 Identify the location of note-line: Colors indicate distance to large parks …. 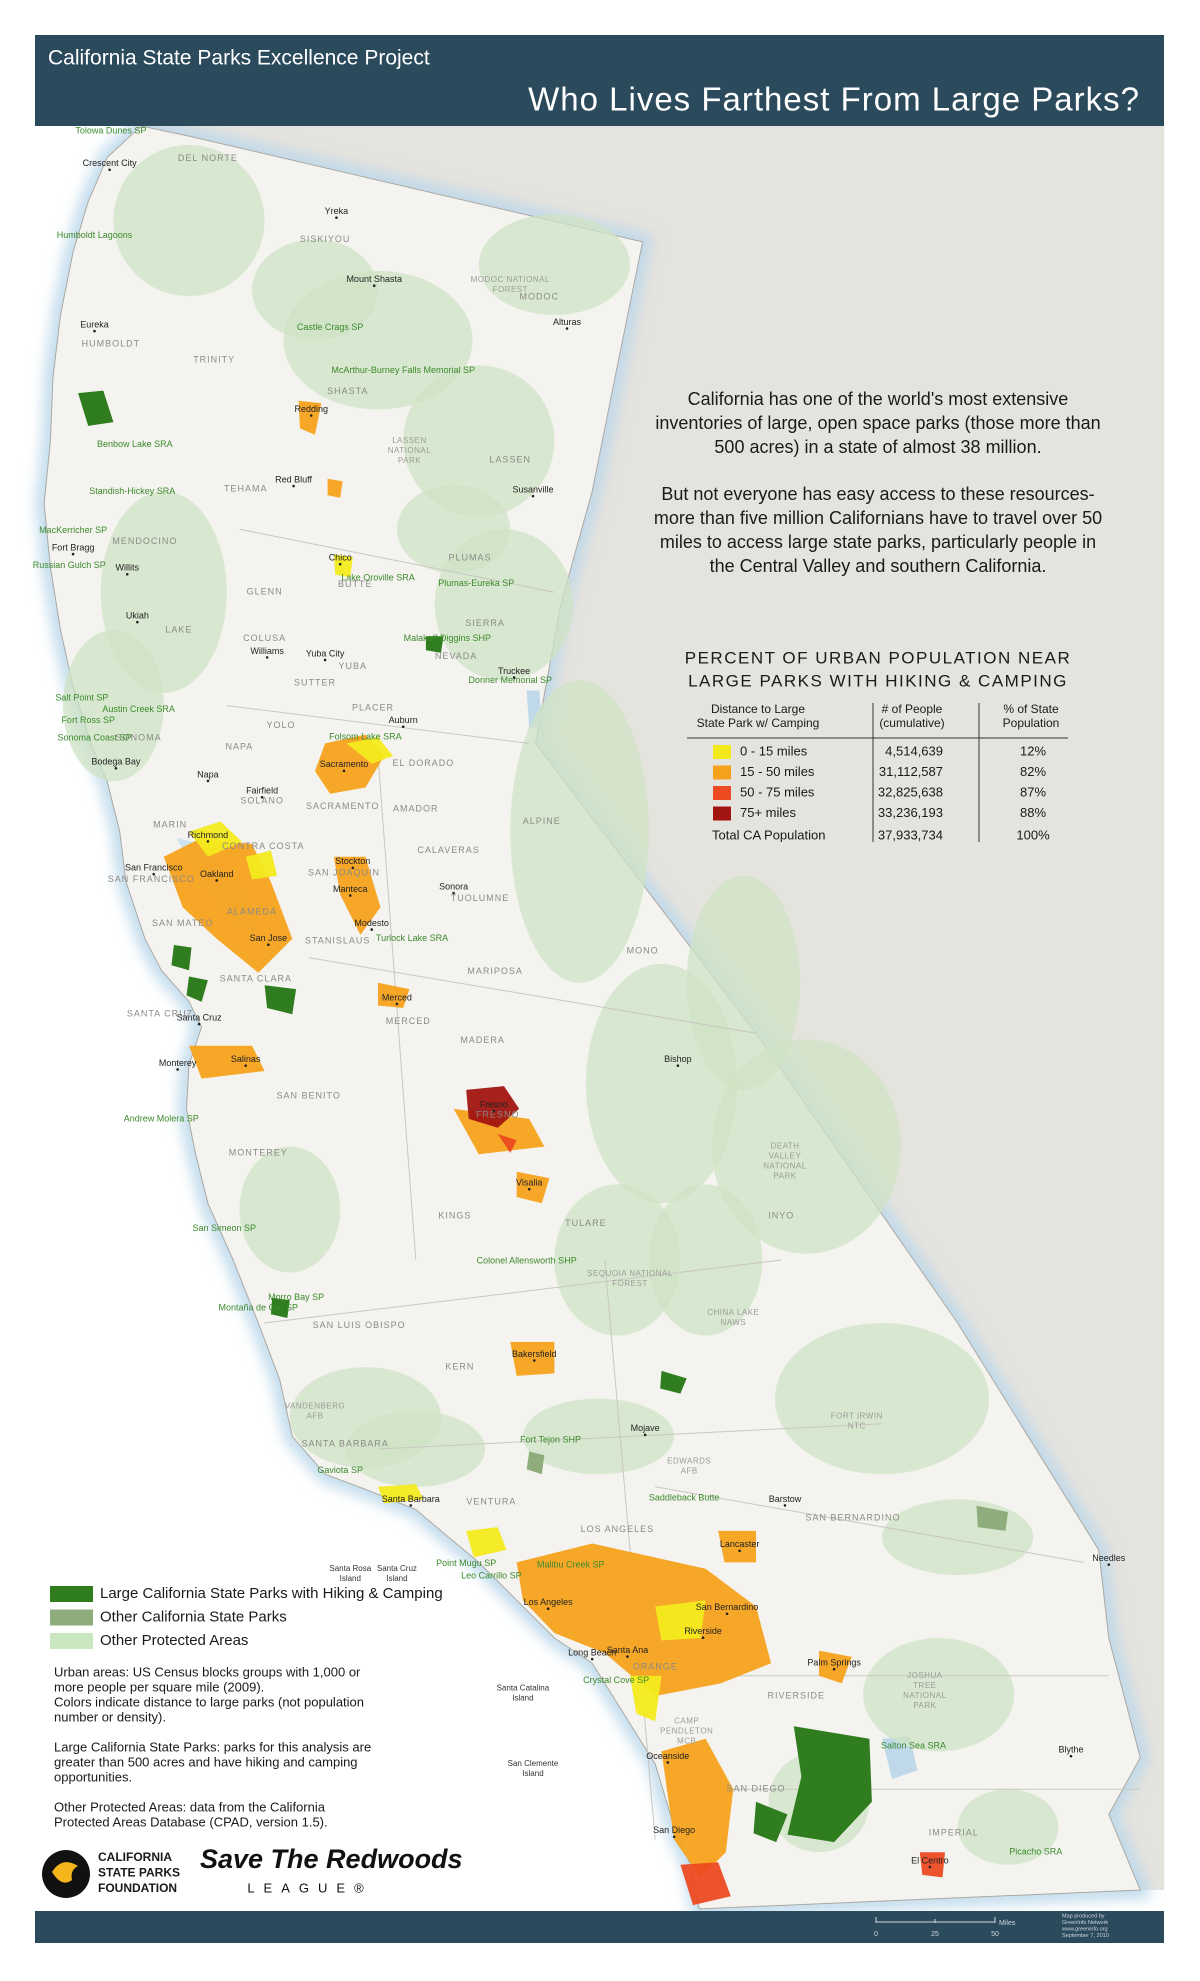
(209, 1701).